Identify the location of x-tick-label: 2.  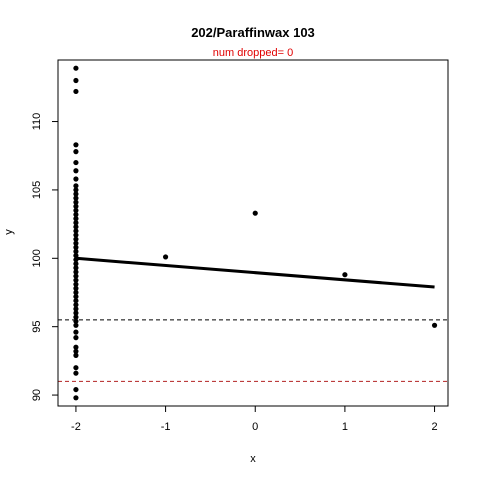
(434, 427).